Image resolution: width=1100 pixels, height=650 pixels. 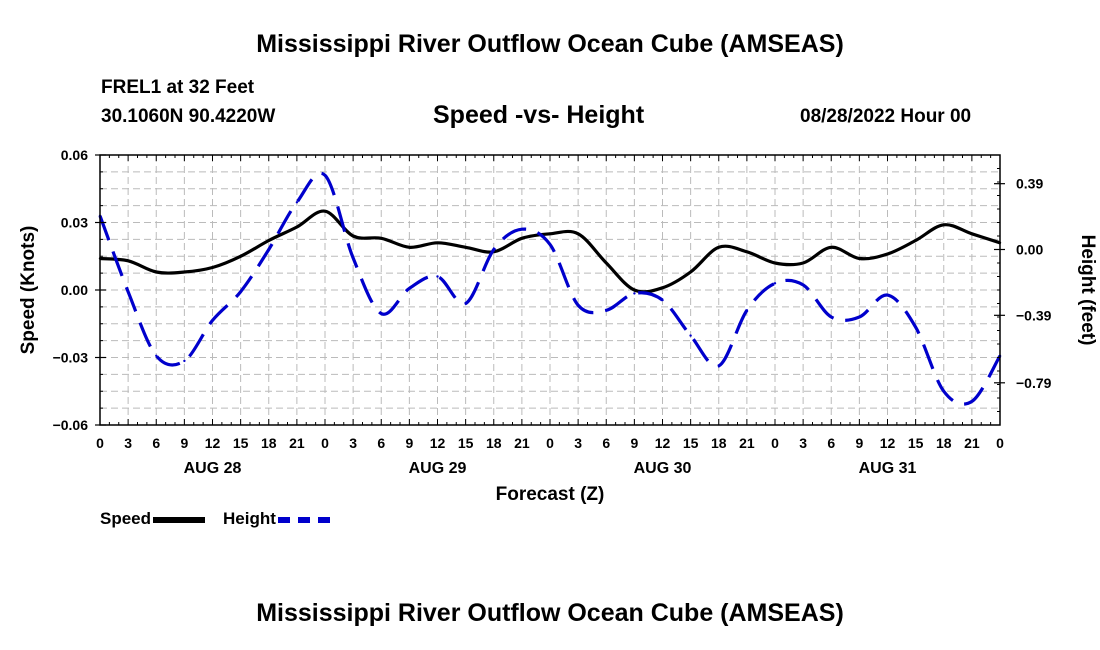 What do you see at coordinates (1034, 315) in the screenshot?
I see `y2-tick-label: −0.39` at bounding box center [1034, 315].